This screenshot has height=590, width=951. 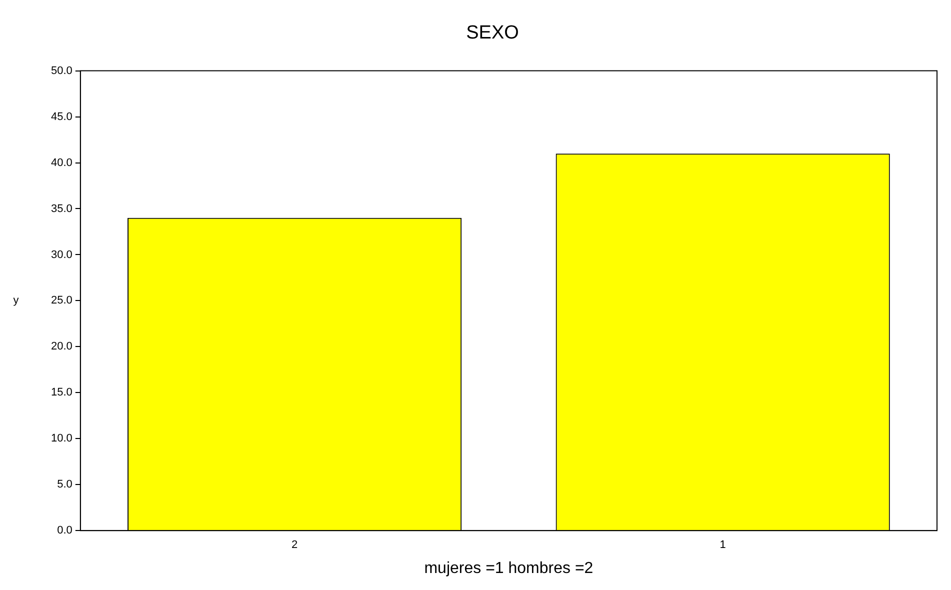 What do you see at coordinates (61, 392) in the screenshot?
I see `y-tick-label: 15.0` at bounding box center [61, 392].